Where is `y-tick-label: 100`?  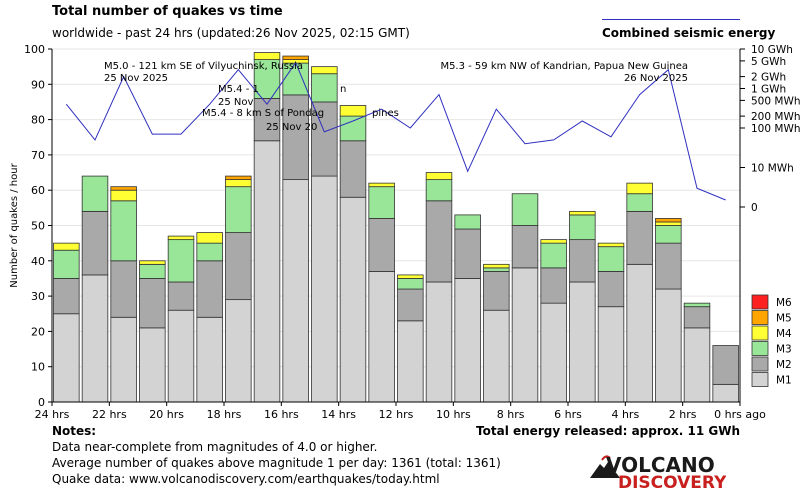
y-tick-label: 100 is located at coordinates (34, 49).